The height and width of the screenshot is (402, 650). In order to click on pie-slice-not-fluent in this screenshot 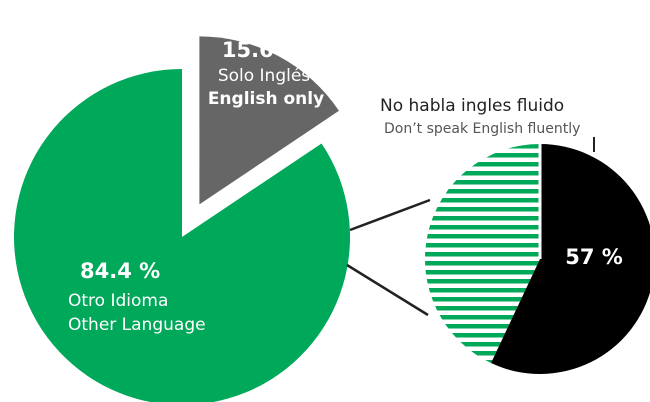, I will do `click(570, 259)`.